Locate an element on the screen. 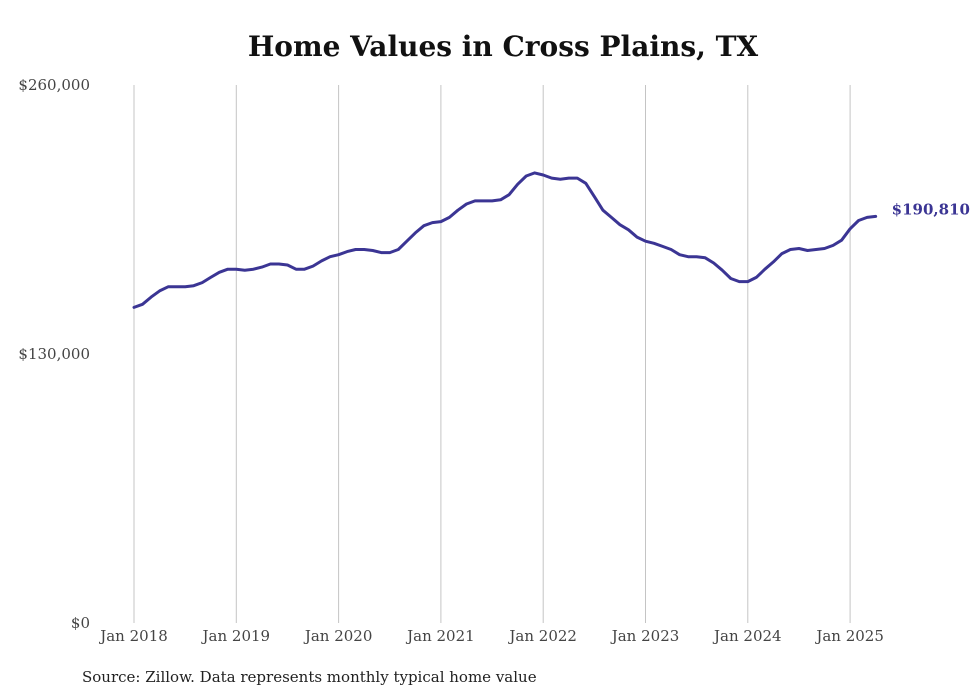 The image size is (980, 699). x-tick-label: Jan 2022 is located at coordinates (542, 636).